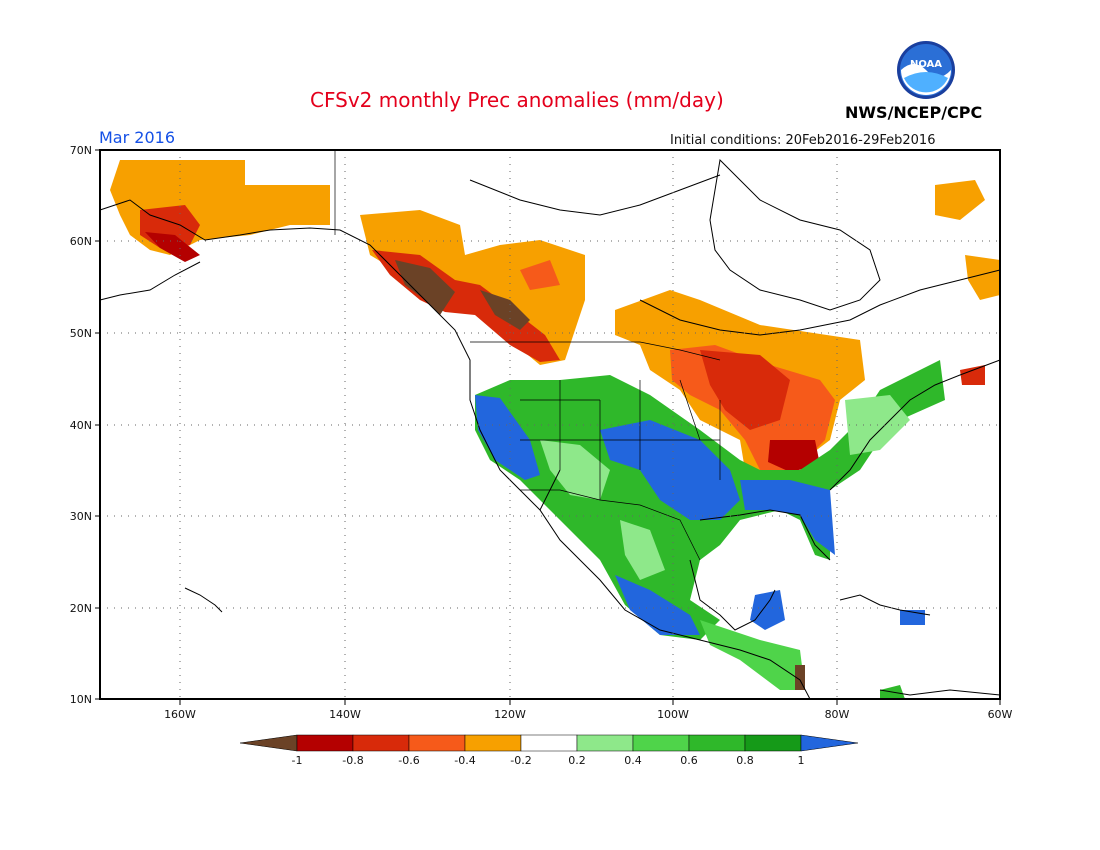  Describe the element at coordinates (345, 714) in the screenshot. I see `lon-label: 140W` at that location.